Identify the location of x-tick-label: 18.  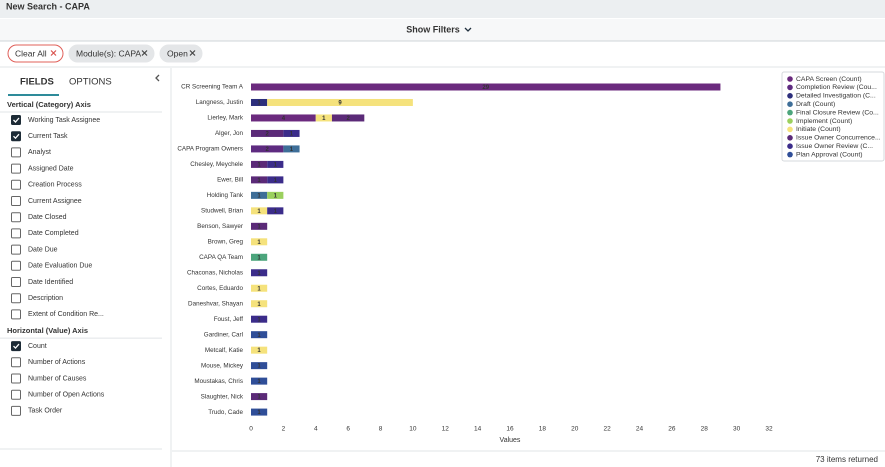
(543, 429).